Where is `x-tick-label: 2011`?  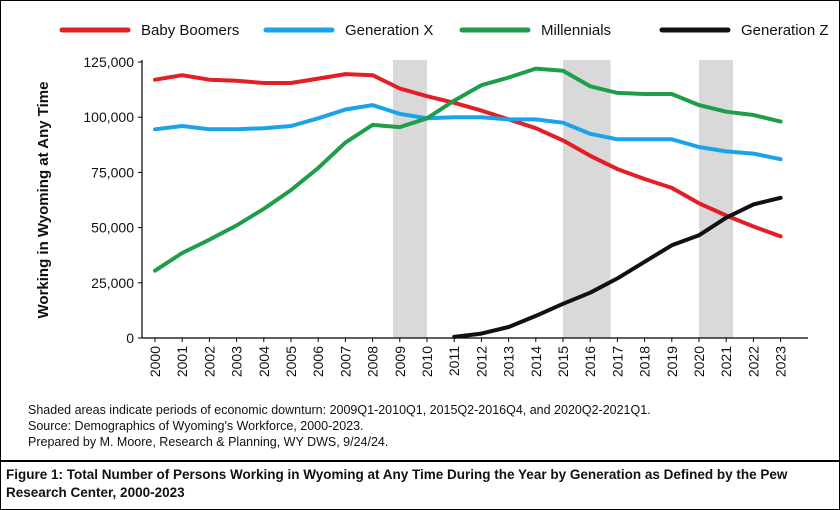
x-tick-label: 2011 is located at coordinates (454, 361).